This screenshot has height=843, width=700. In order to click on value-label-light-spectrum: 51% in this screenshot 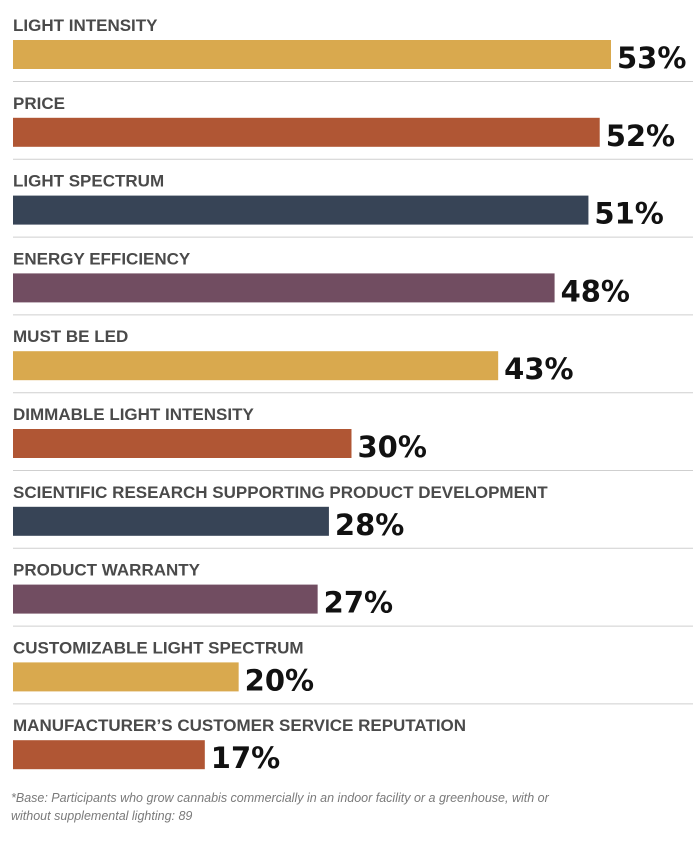, I will do `click(628, 214)`.